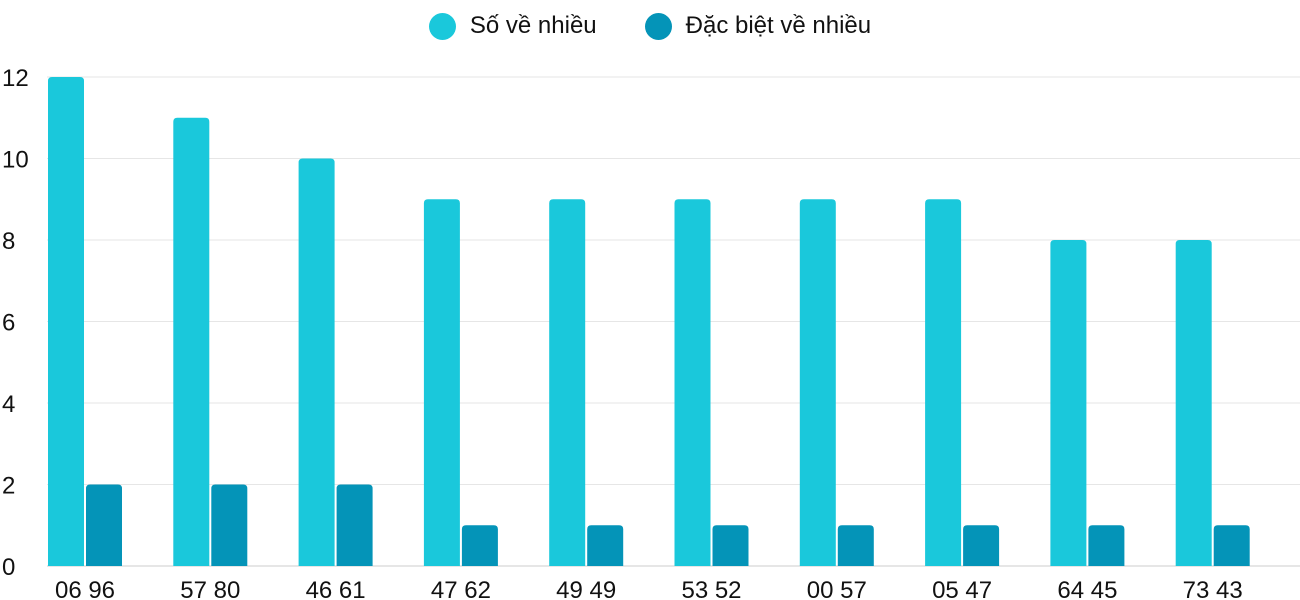  Describe the element at coordinates (586, 588) in the screenshot. I see `x-tick-label: 49 49` at that location.